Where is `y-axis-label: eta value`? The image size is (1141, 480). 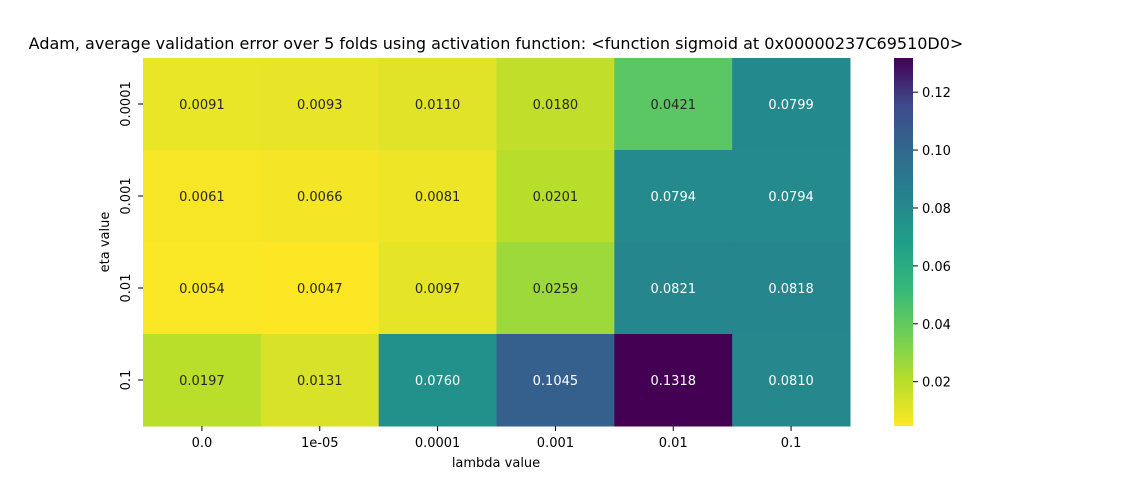 y-axis-label: eta value is located at coordinates (105, 242).